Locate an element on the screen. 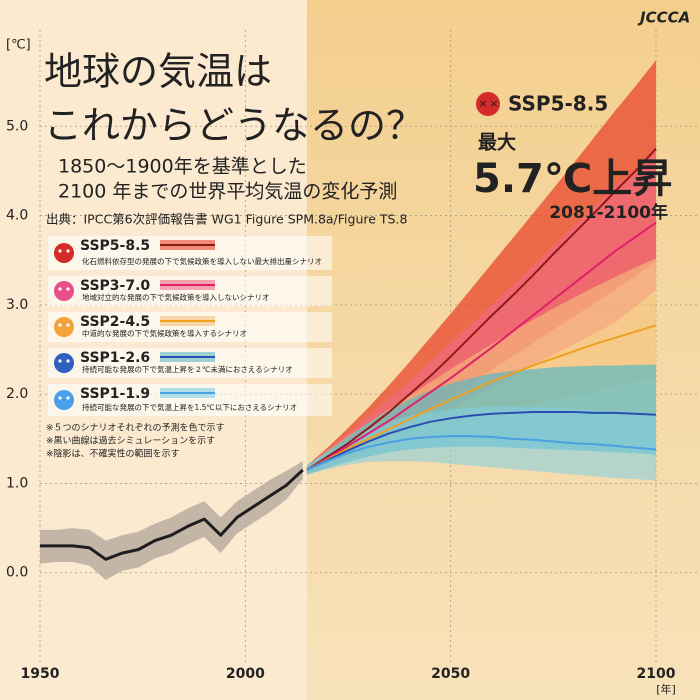 The width and height of the screenshot is (700, 700). legend-description: 地域対立的な発展の下で気候政策を導入しないシナリオ is located at coordinates (176, 297).